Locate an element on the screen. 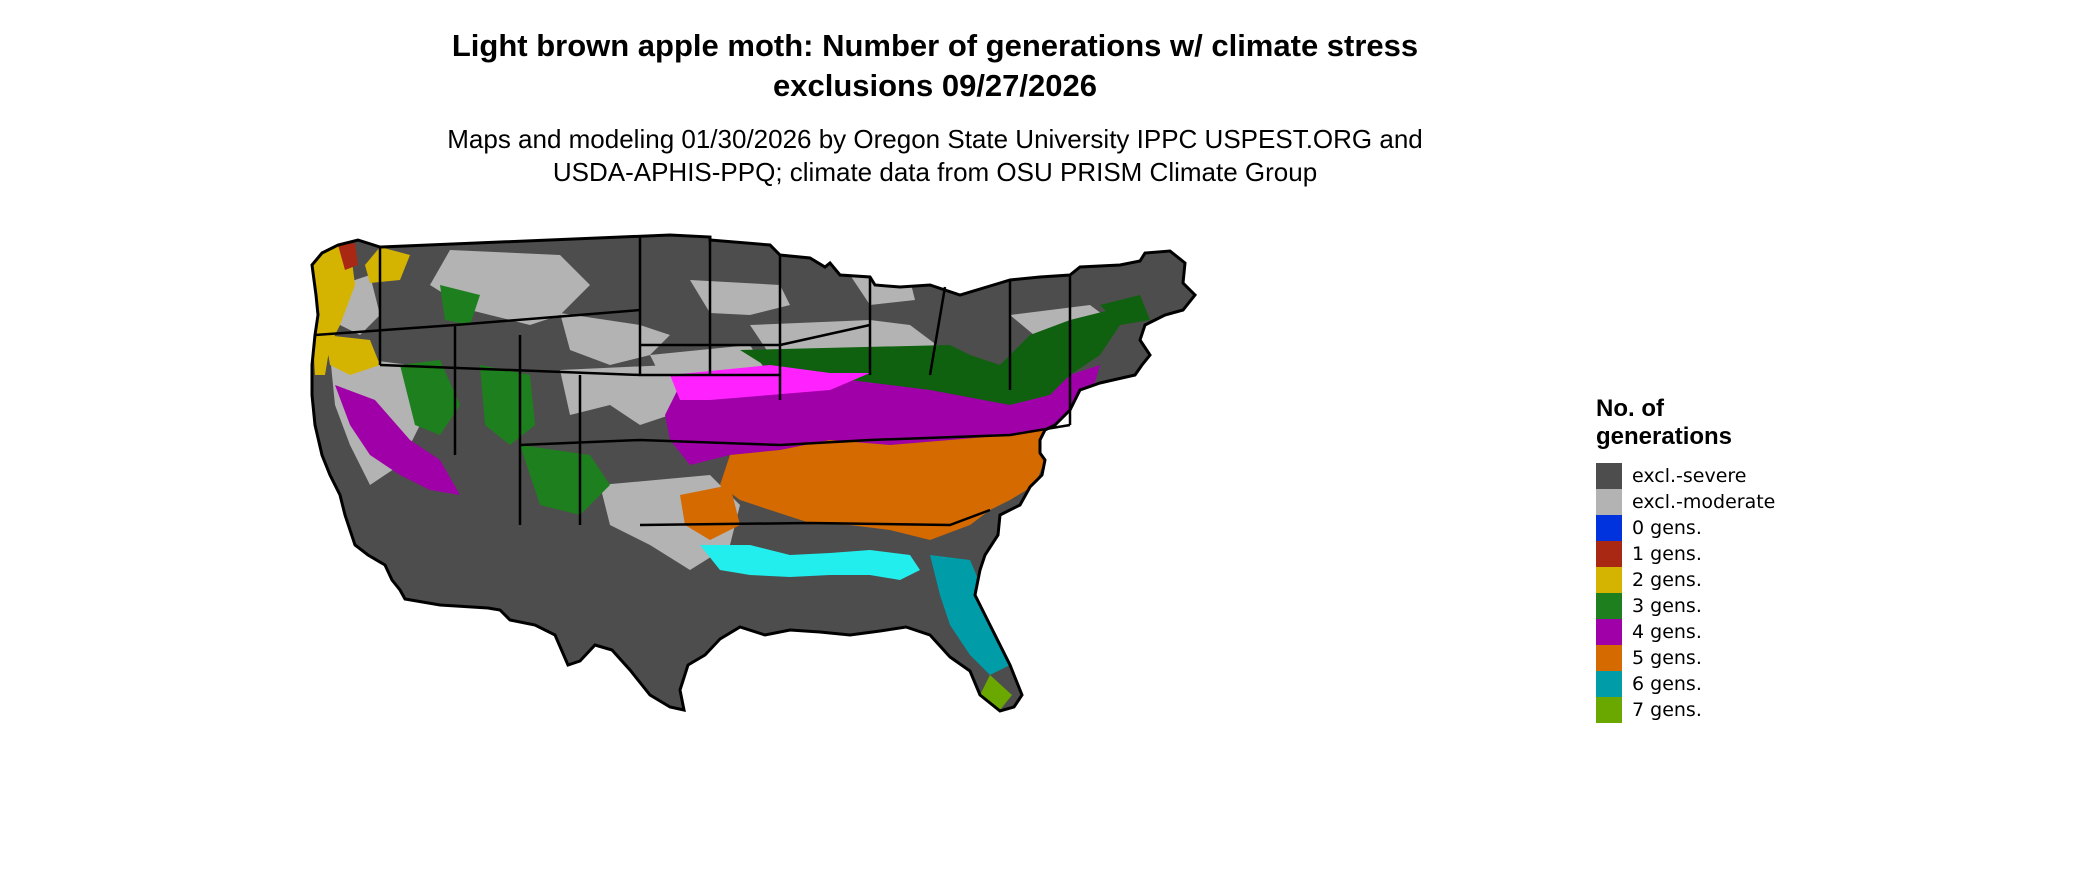 This screenshot has width=2100, height=895. legend-item: 2 gens. is located at coordinates (1685, 580).